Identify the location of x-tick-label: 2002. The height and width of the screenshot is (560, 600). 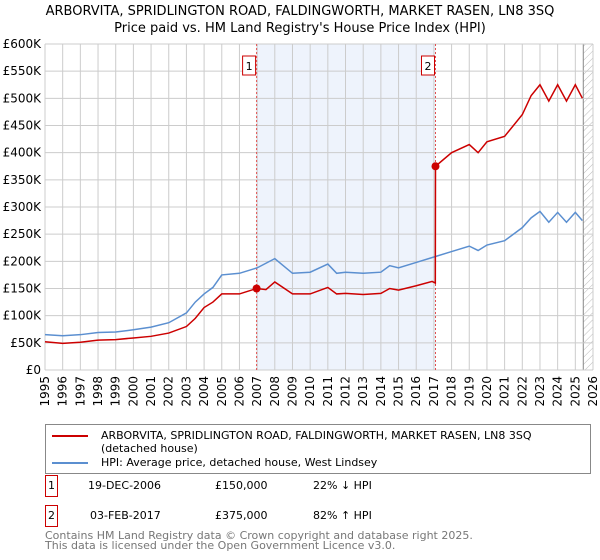
(169, 391).